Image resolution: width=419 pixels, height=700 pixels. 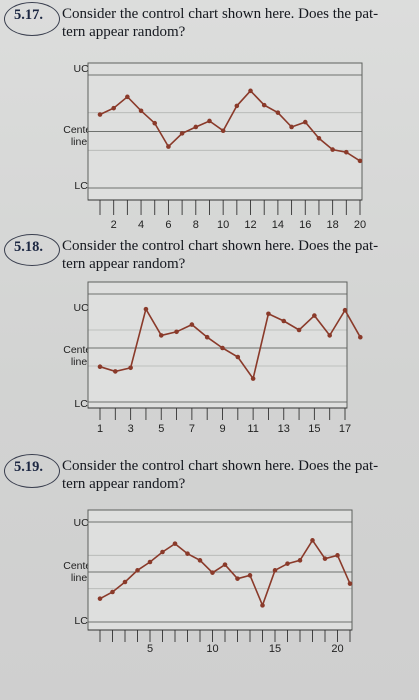 What do you see at coordinates (28, 467) in the screenshot?
I see `problem-number: 5.19.` at bounding box center [28, 467].